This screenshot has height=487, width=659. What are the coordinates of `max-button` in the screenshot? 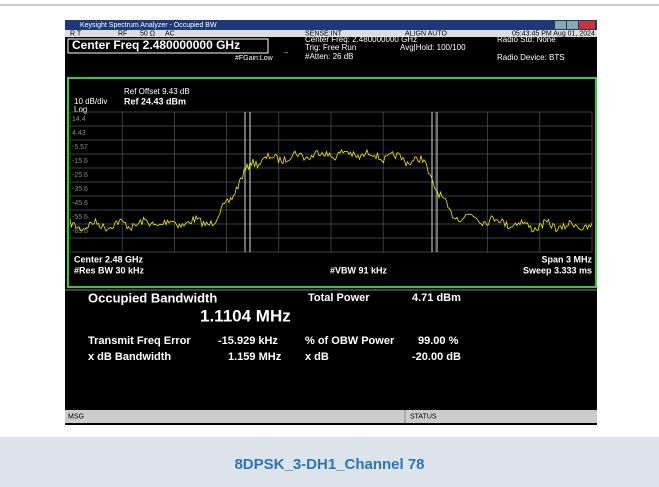 It's located at (572, 25).